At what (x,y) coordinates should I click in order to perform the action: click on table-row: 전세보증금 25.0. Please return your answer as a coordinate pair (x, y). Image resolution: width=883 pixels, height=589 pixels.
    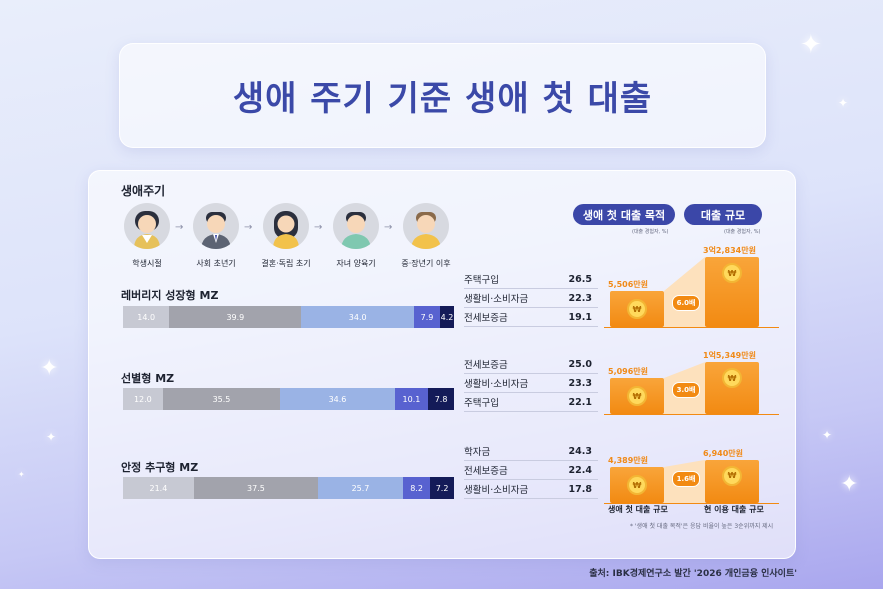
    Looking at the image, I should click on (531, 364).